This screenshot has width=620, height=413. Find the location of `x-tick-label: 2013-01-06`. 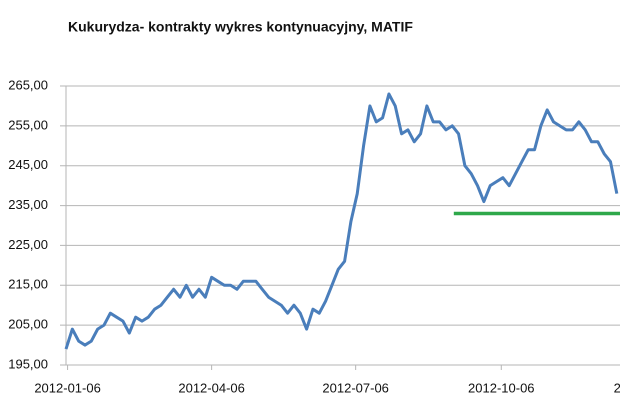

x-tick-label: 2013-01-06 is located at coordinates (617, 387).